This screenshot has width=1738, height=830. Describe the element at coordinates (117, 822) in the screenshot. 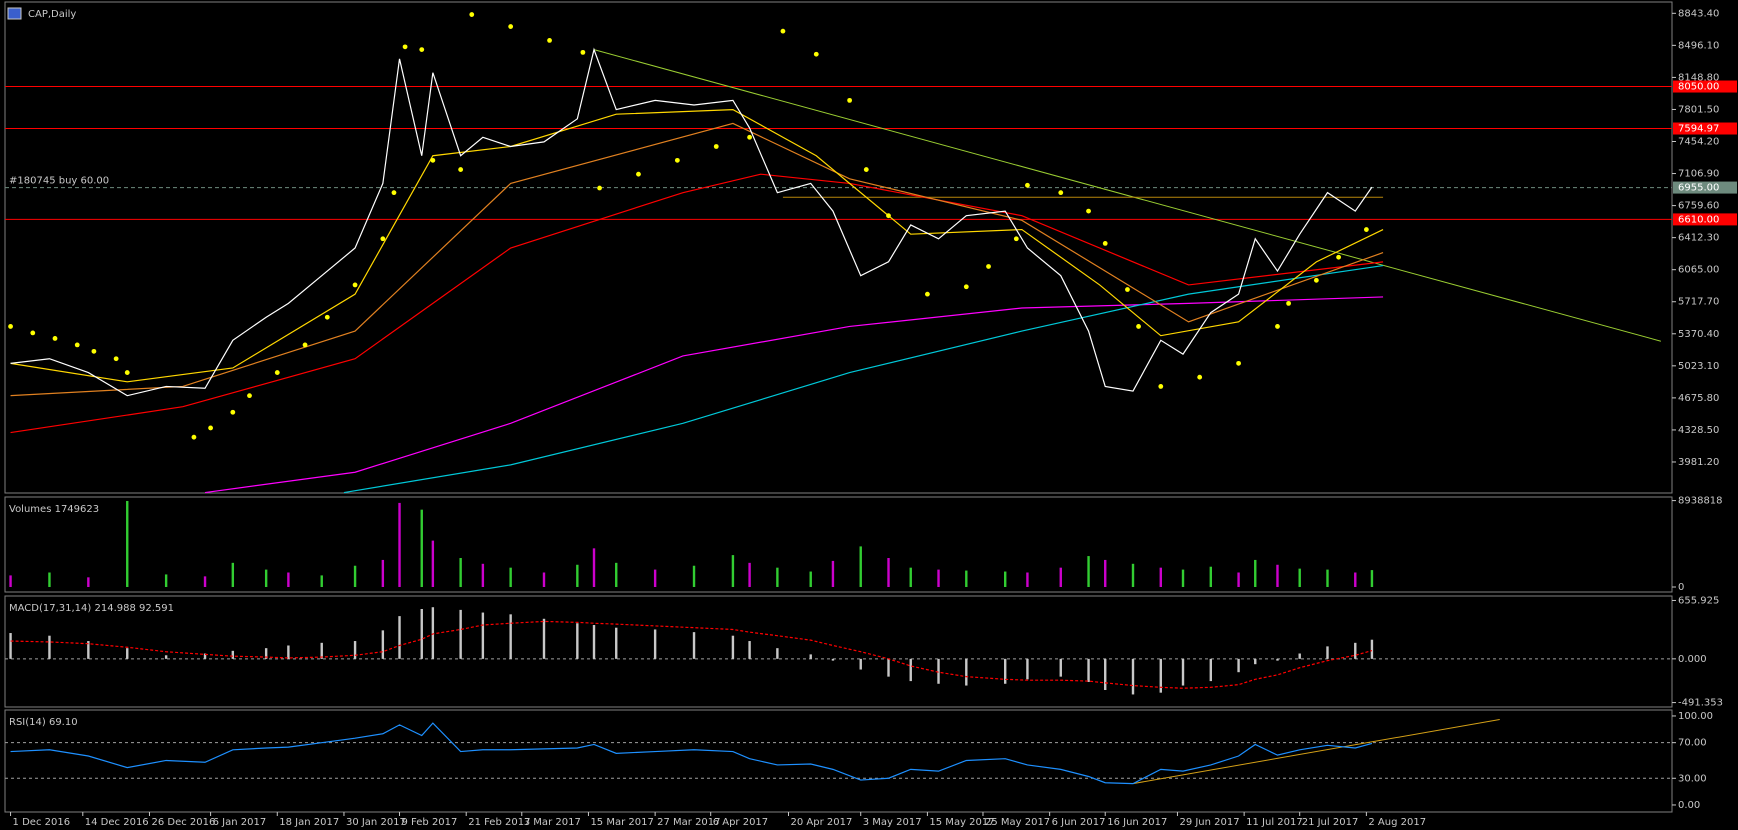

I see `x-tick-label: 14 Dec 2016` at that location.